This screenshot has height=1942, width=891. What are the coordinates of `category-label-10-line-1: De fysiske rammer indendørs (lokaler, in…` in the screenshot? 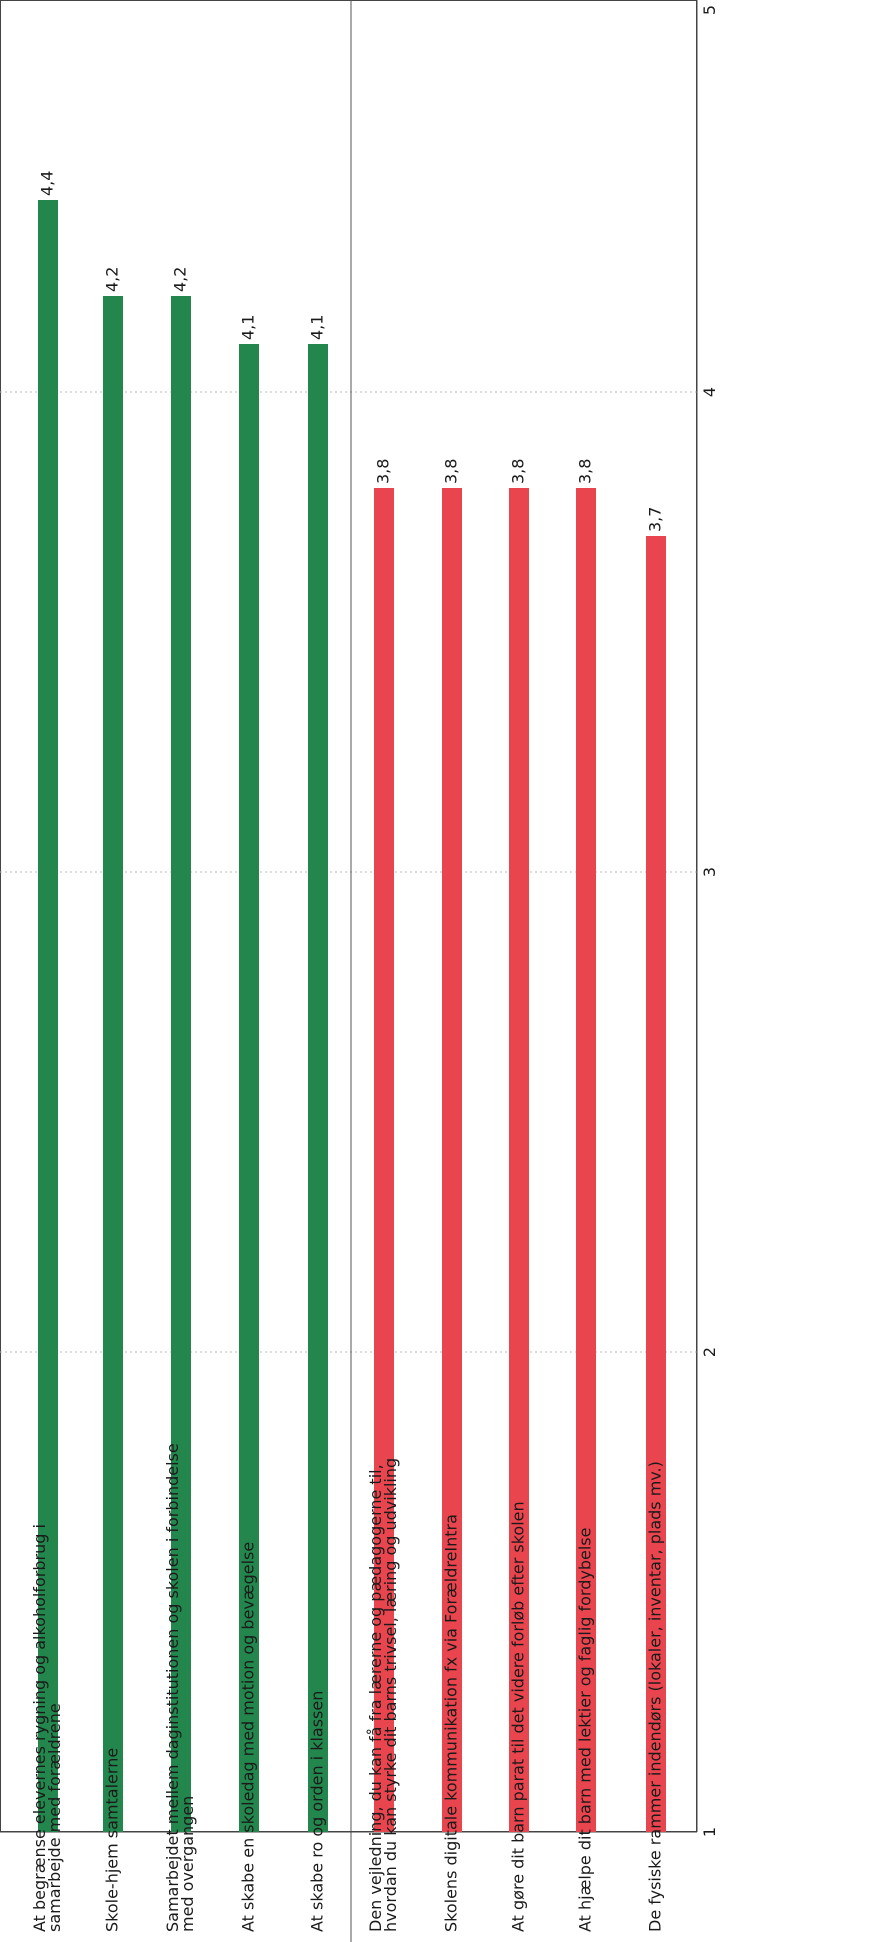 It's located at (655, 1696).